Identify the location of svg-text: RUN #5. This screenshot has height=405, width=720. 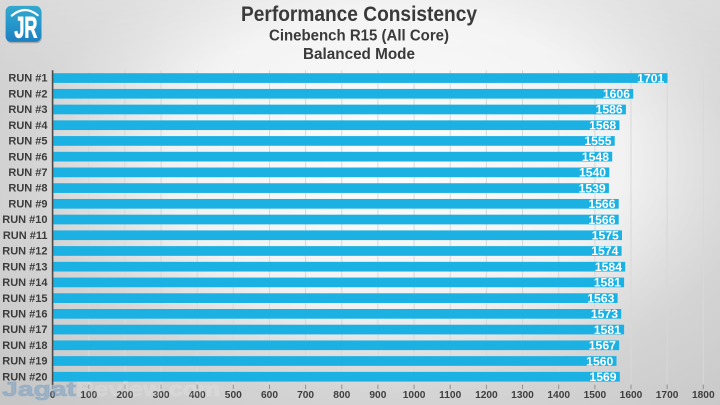
(27, 142).